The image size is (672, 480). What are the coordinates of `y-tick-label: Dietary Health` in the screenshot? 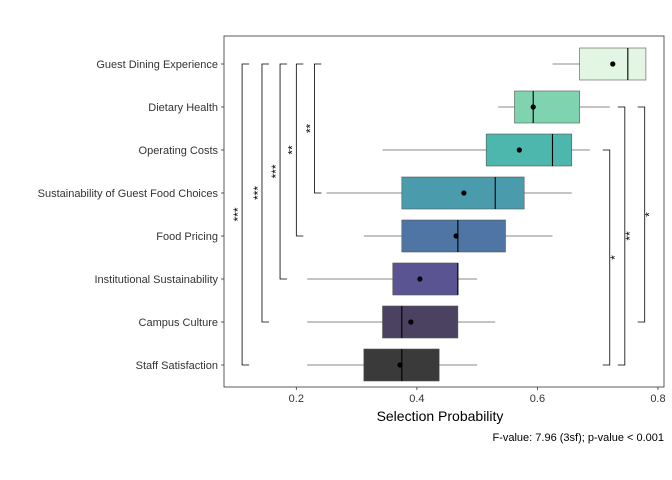 It's located at (183, 108).